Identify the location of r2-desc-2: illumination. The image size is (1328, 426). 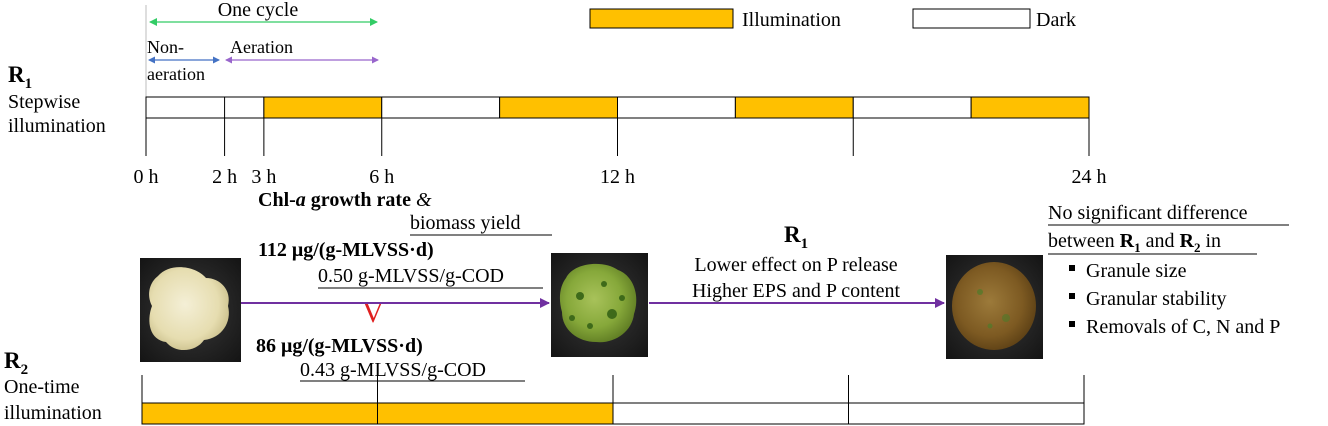
(53, 413).